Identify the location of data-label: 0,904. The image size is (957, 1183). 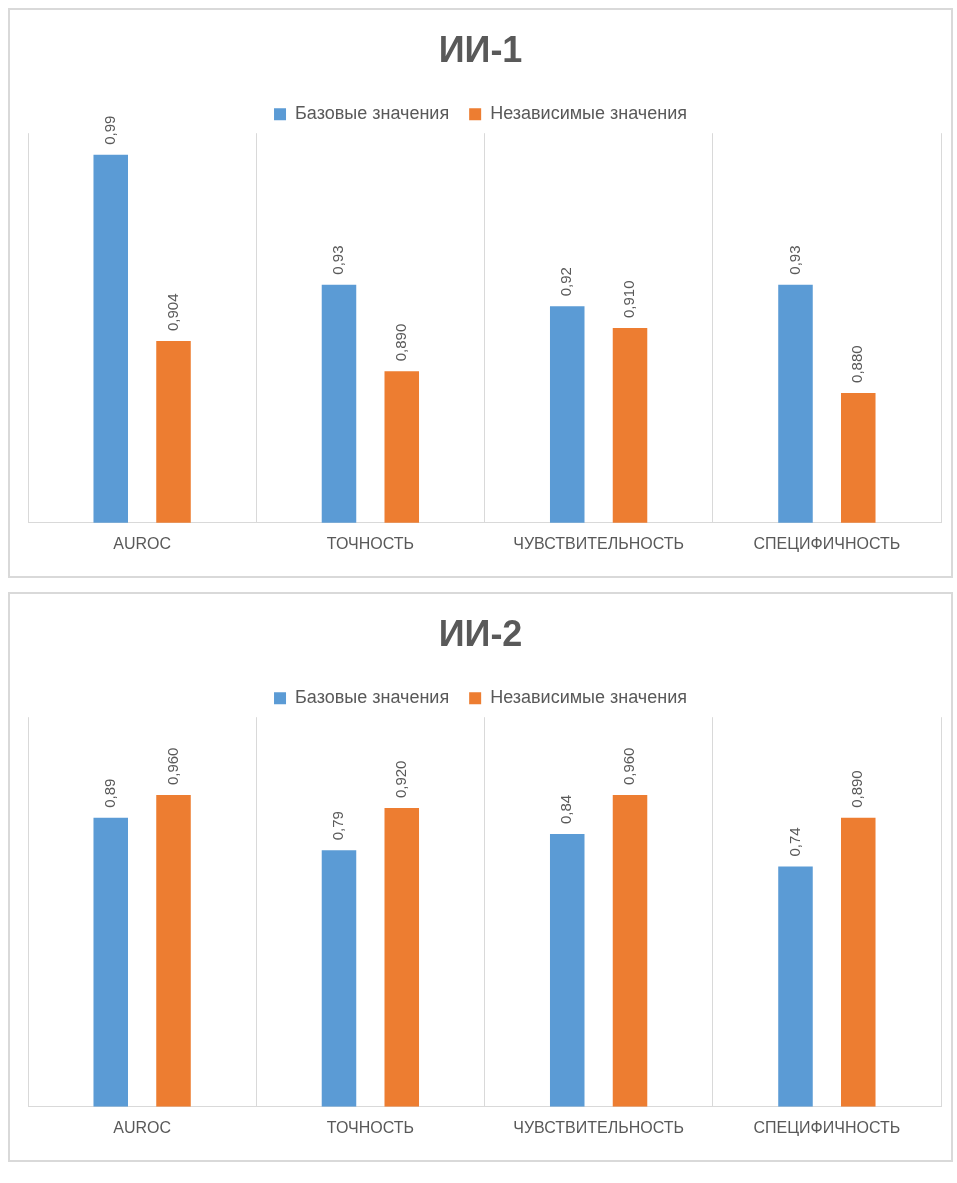
(172, 312).